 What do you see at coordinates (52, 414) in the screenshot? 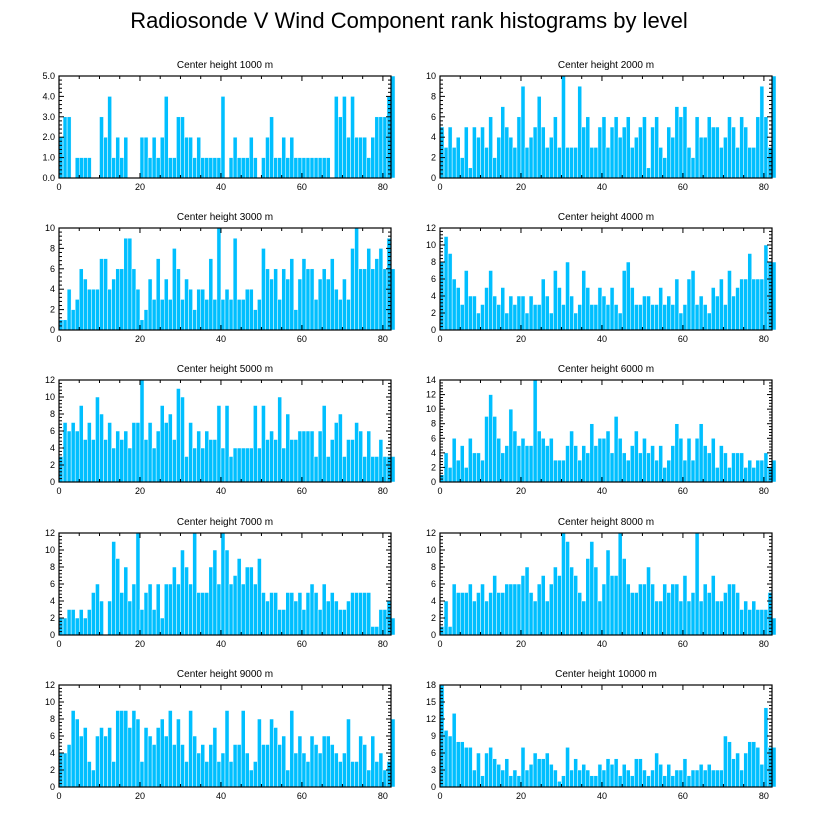
I see `y-tick-label: 8` at bounding box center [52, 414].